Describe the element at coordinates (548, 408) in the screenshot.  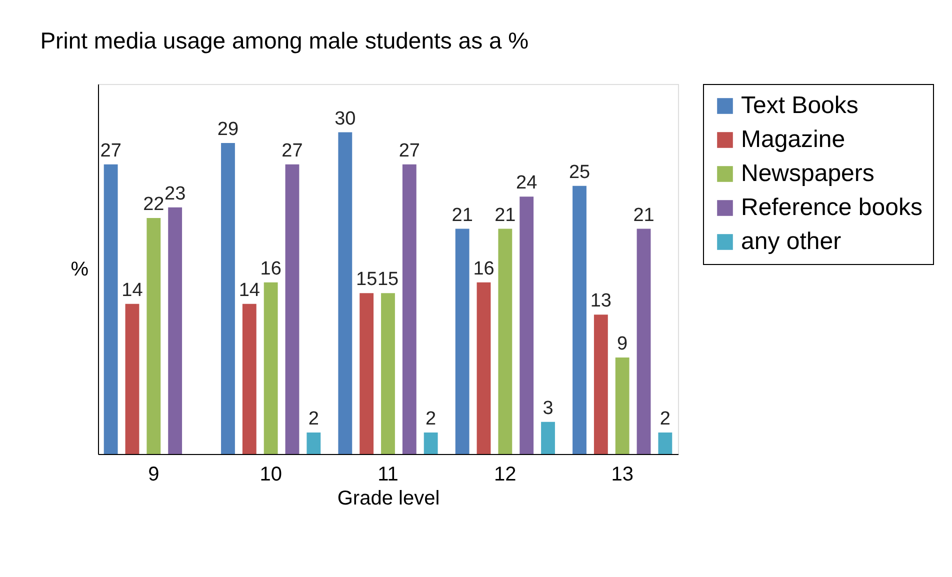
I see `data-label: 3` at that location.